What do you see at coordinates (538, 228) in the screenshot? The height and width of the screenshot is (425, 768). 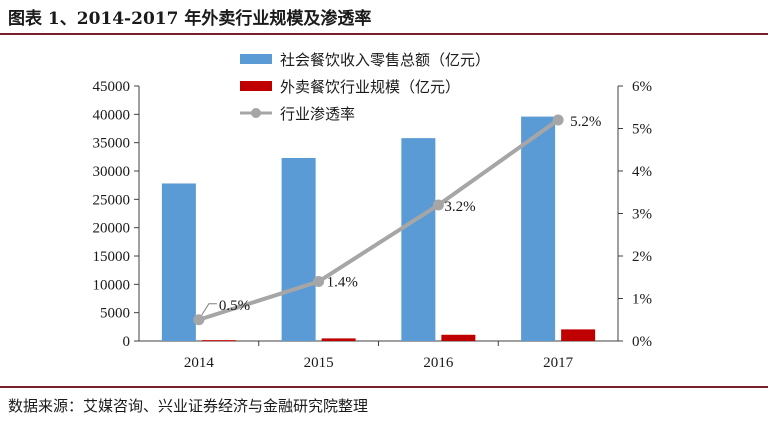 I see `bar-series0-2017` at bounding box center [538, 228].